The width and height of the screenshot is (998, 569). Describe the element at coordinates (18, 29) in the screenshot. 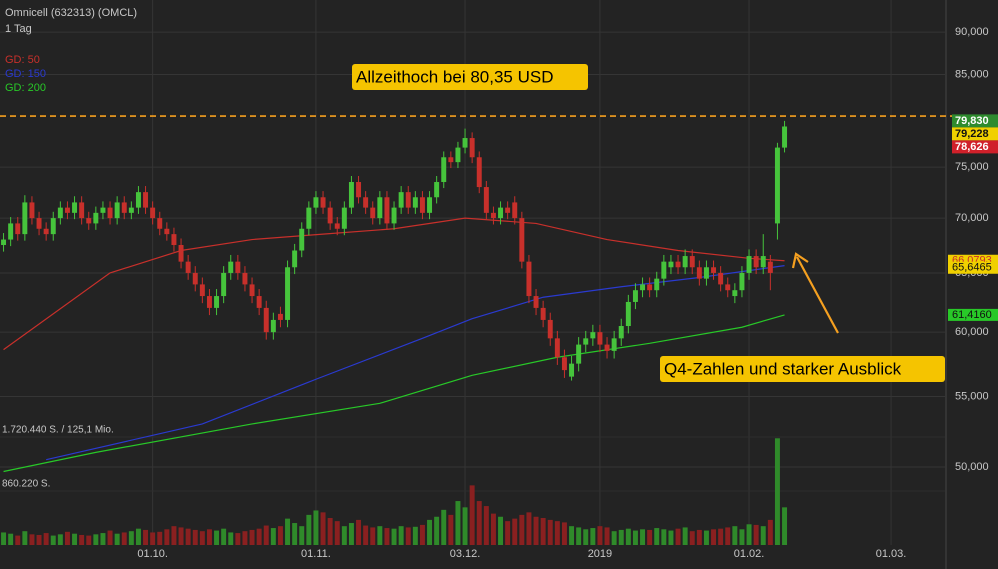

I see `chart-subtitle: 1 Tag` at that location.